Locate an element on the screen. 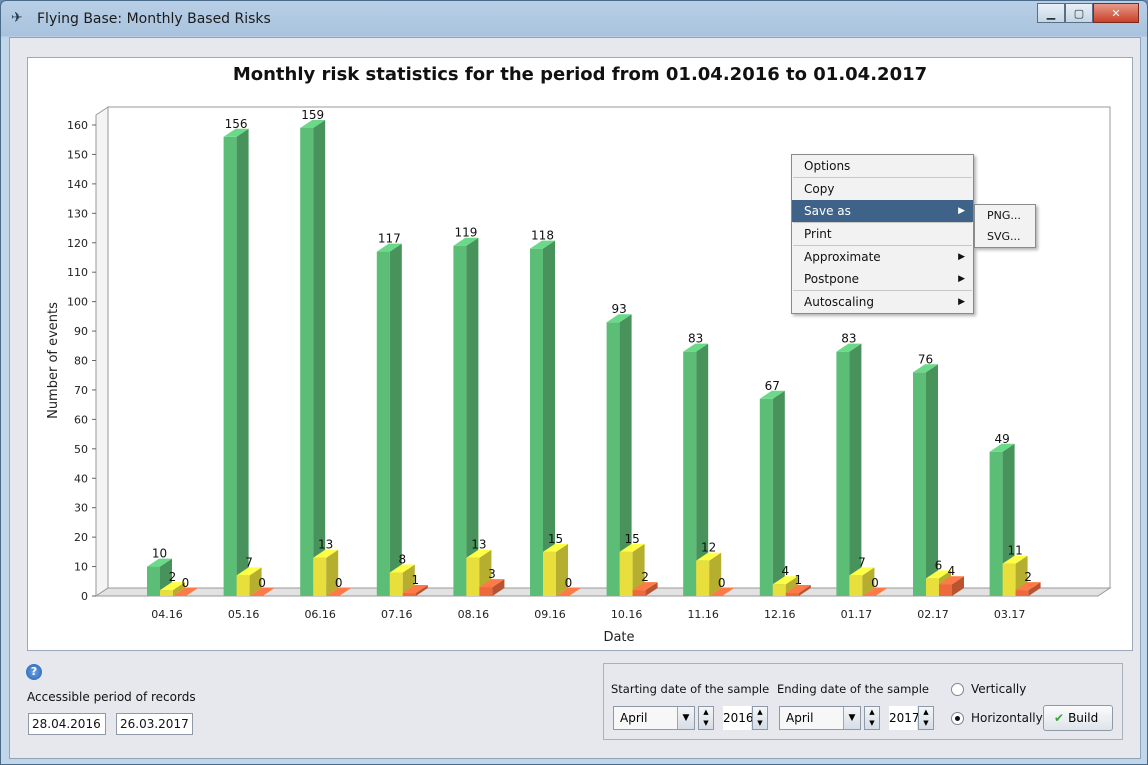 The image size is (1148, 765). records-start-field: 28.04.2016 is located at coordinates (67, 724).